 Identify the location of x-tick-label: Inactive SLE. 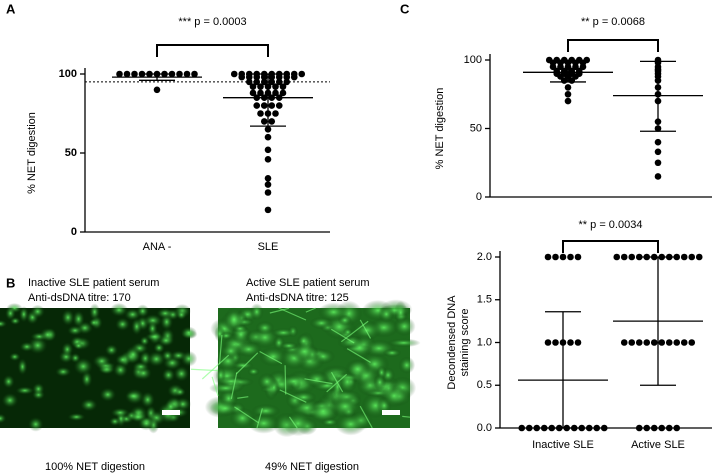
(563, 445).